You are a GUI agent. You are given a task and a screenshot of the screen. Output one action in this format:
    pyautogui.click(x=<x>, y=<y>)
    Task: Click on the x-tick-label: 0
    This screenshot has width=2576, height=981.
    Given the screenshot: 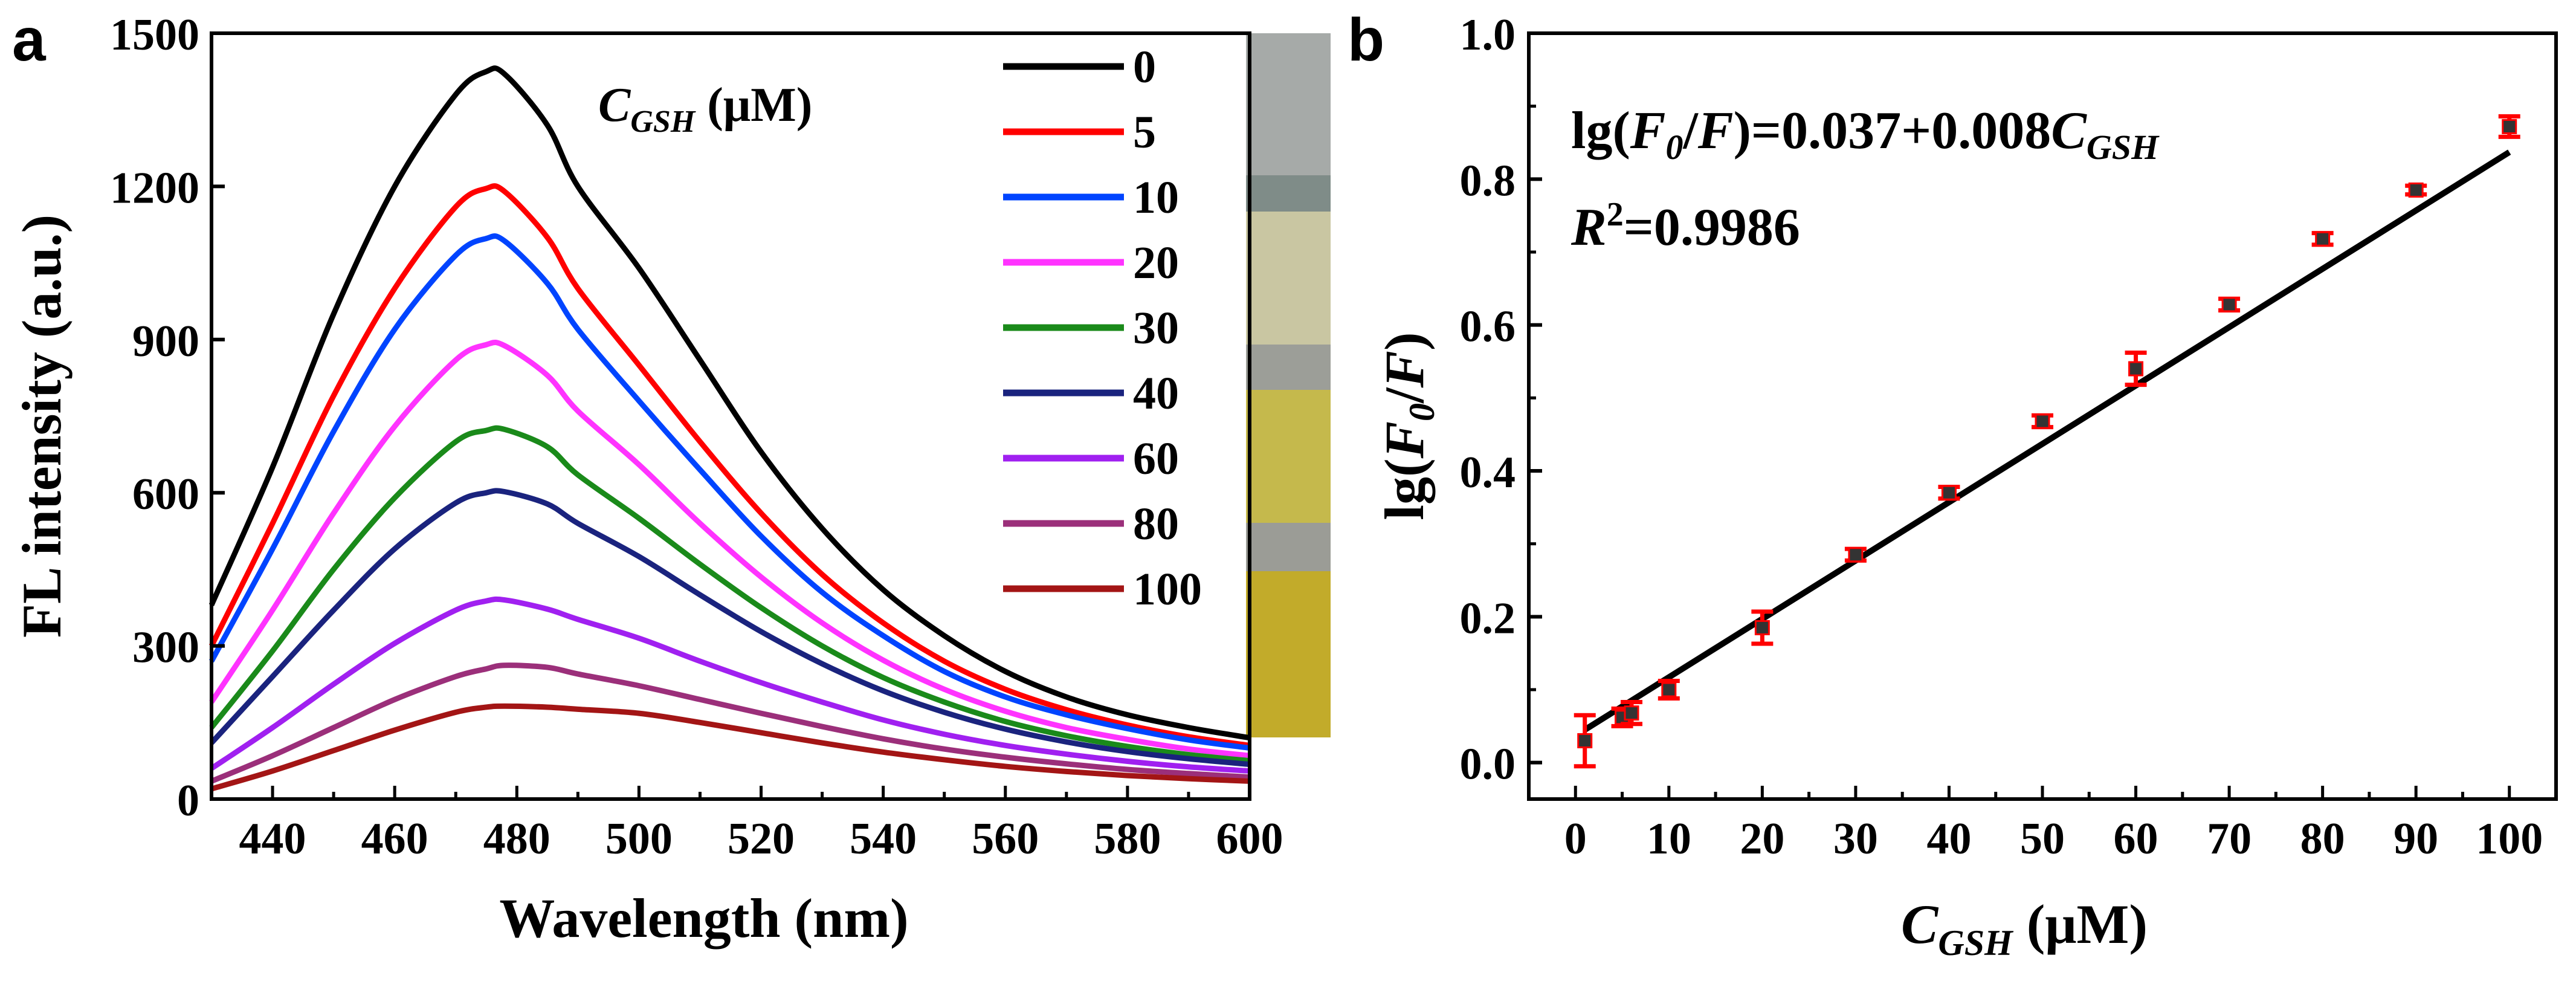 What is the action you would take?
    pyautogui.click(x=1575, y=839)
    